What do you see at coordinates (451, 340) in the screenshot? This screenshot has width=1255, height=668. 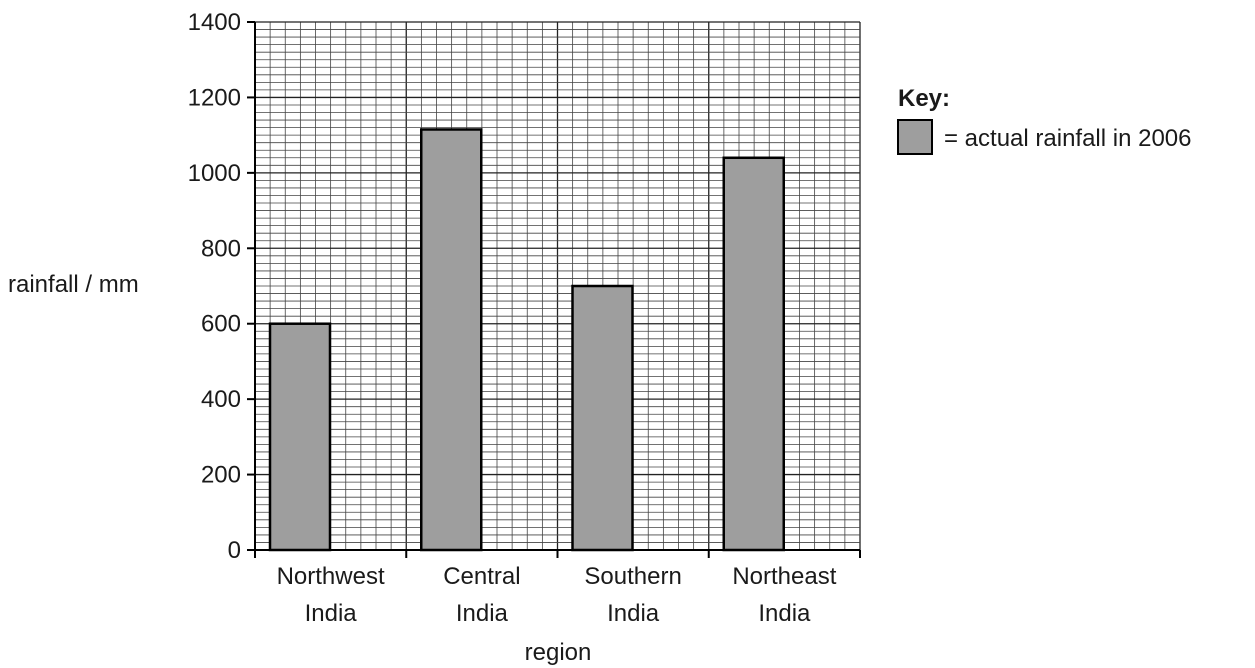 I see `bar-central-india` at bounding box center [451, 340].